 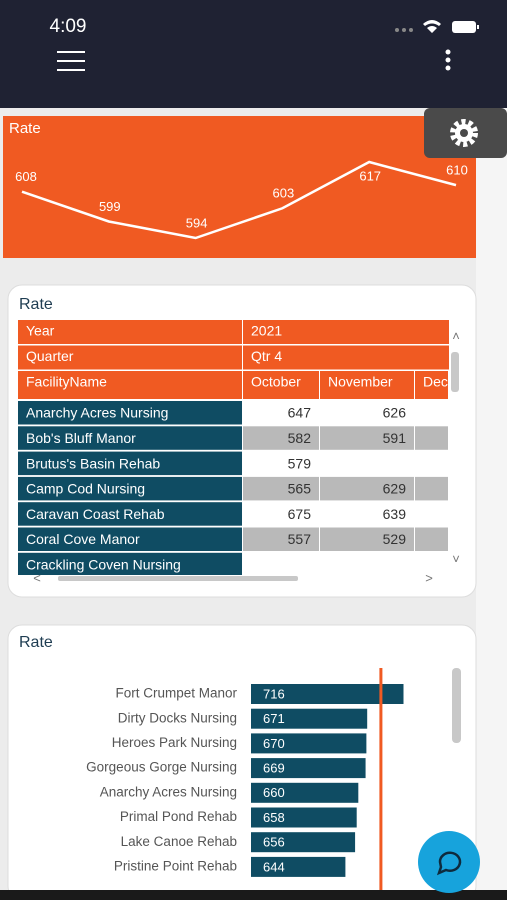 What do you see at coordinates (253, 54) in the screenshot?
I see `app-header` at bounding box center [253, 54].